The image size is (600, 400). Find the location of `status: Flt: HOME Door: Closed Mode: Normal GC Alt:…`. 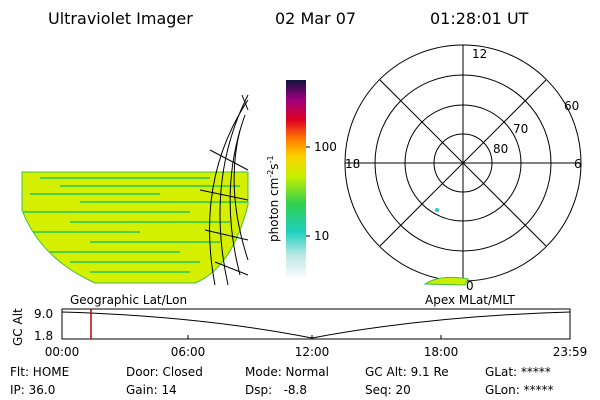

status: Flt: HOME Door: Closed Mode: Normal GC Alt:… is located at coordinates (282, 381).